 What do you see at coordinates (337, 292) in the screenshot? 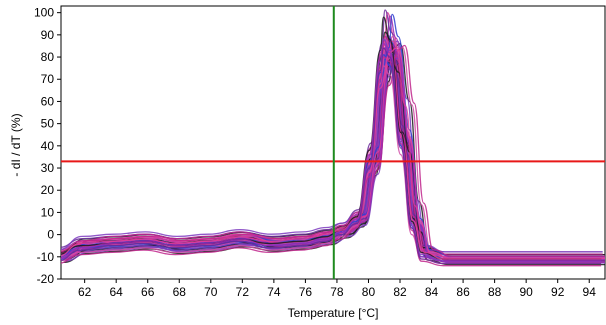
I see `x-tick-label: 78` at bounding box center [337, 292].